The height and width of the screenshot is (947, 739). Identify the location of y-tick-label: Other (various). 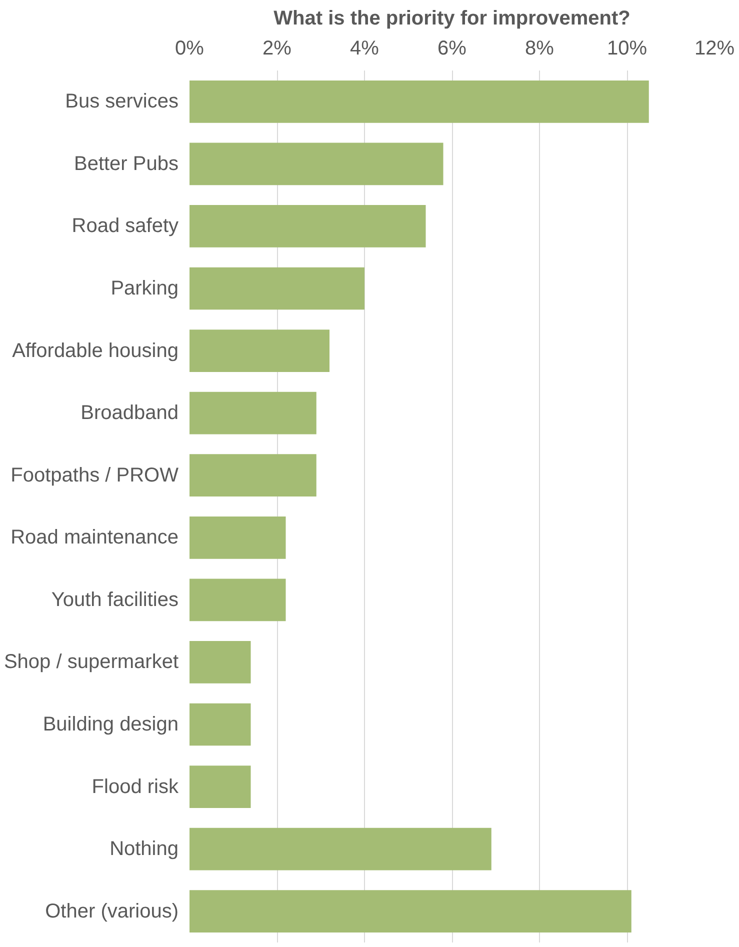
(112, 911).